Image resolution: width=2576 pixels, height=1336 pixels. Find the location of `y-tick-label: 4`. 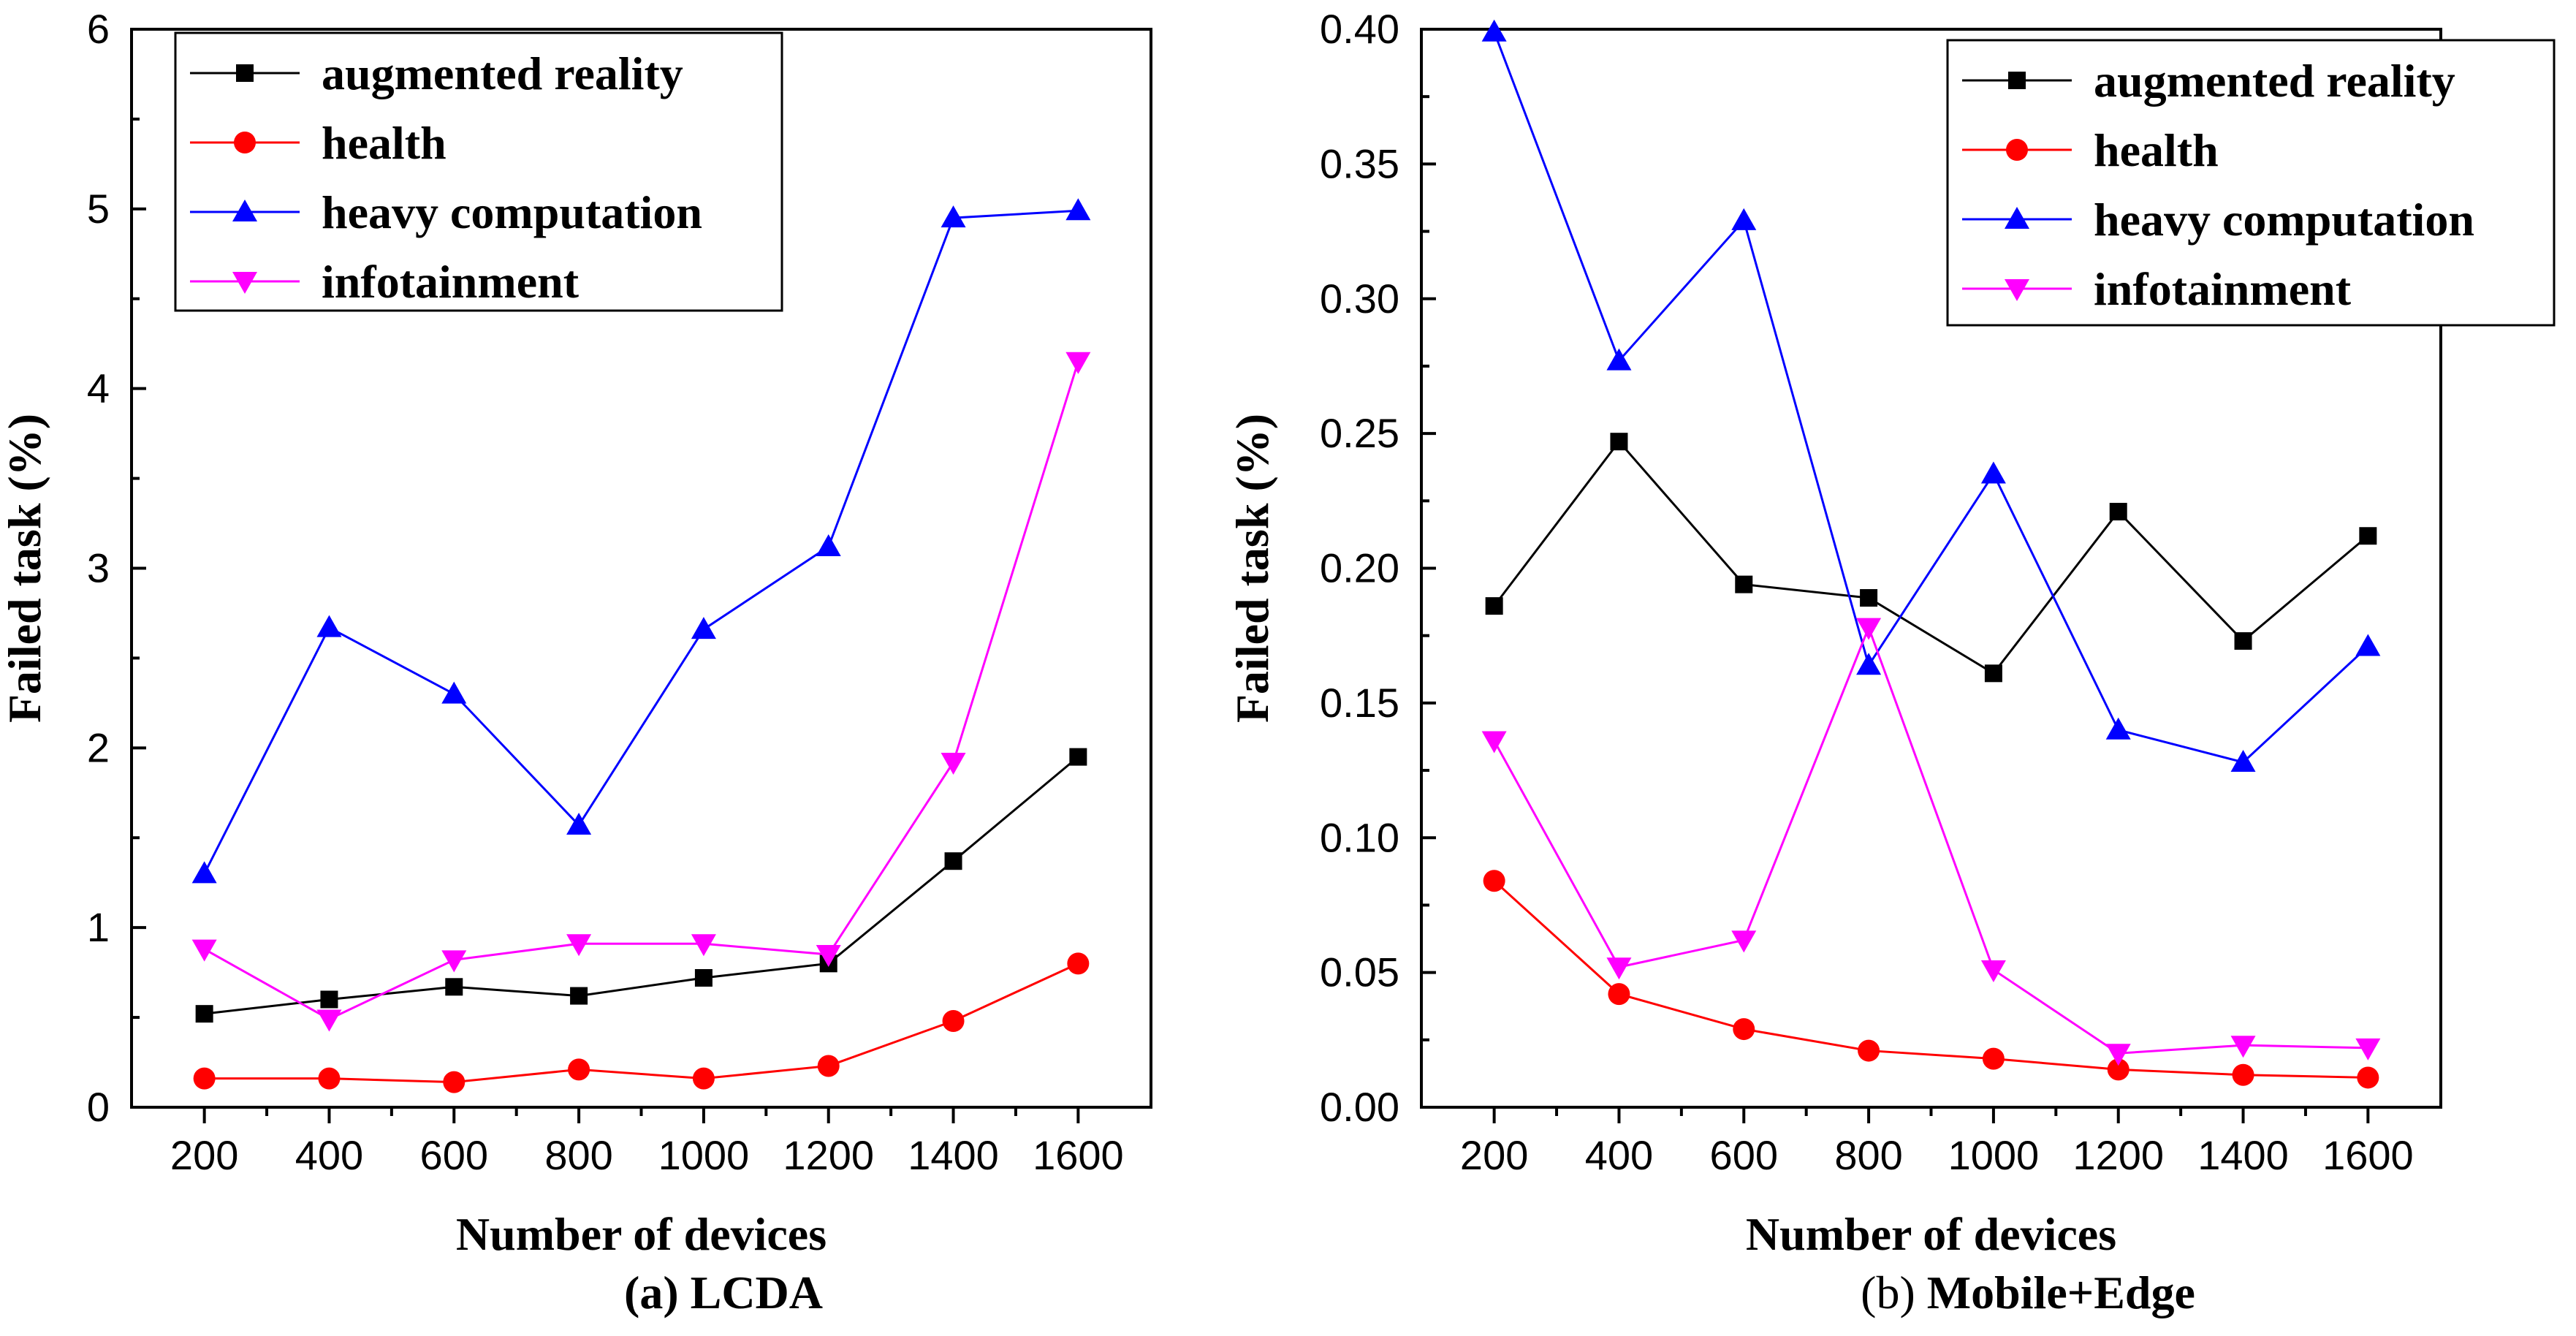

y-tick-label: 4 is located at coordinates (98, 388).